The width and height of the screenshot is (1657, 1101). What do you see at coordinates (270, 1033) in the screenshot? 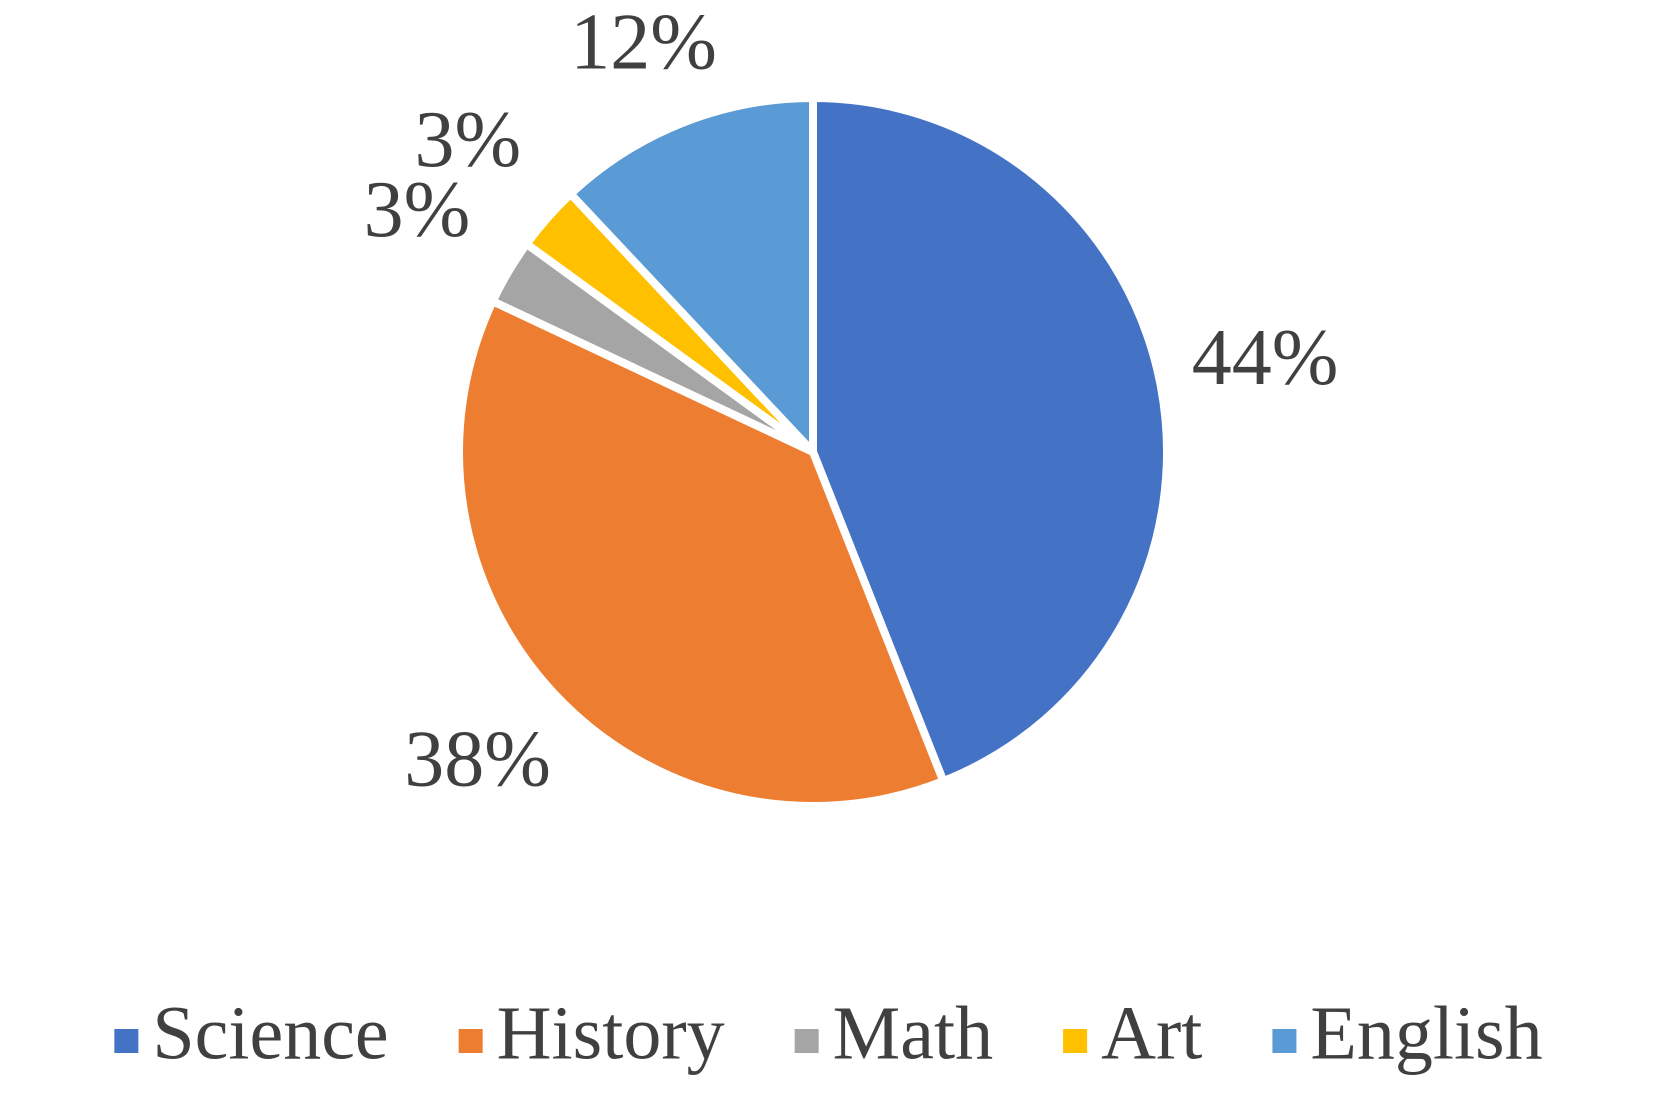
I see `legend-label: Science` at bounding box center [270, 1033].